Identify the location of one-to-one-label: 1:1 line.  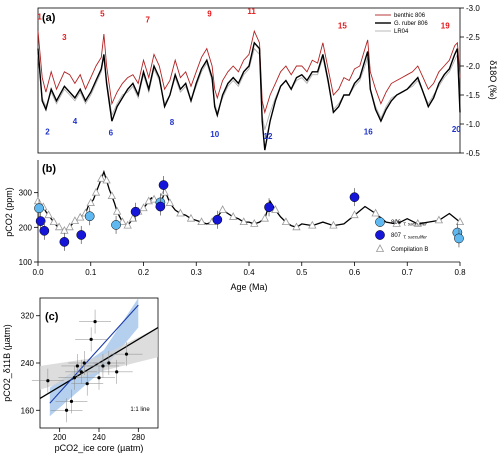
(140, 410).